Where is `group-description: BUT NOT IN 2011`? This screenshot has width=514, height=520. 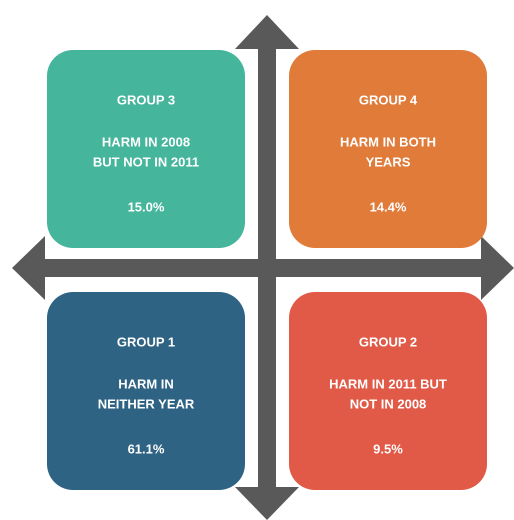
group-description: BUT NOT IN 2011 is located at coordinates (146, 161).